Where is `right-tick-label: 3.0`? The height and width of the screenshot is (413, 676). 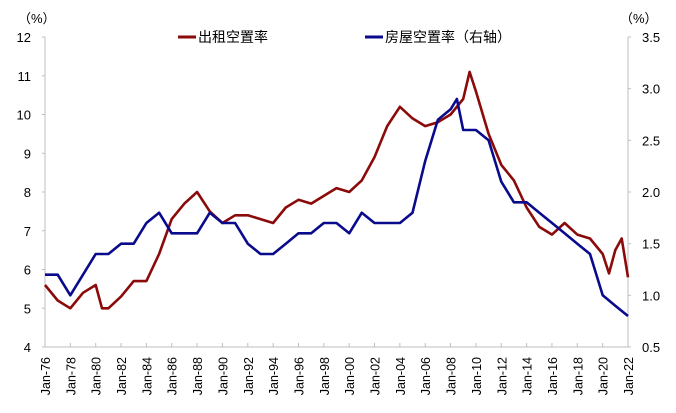 right-tick-label: 3.0 is located at coordinates (651, 89).